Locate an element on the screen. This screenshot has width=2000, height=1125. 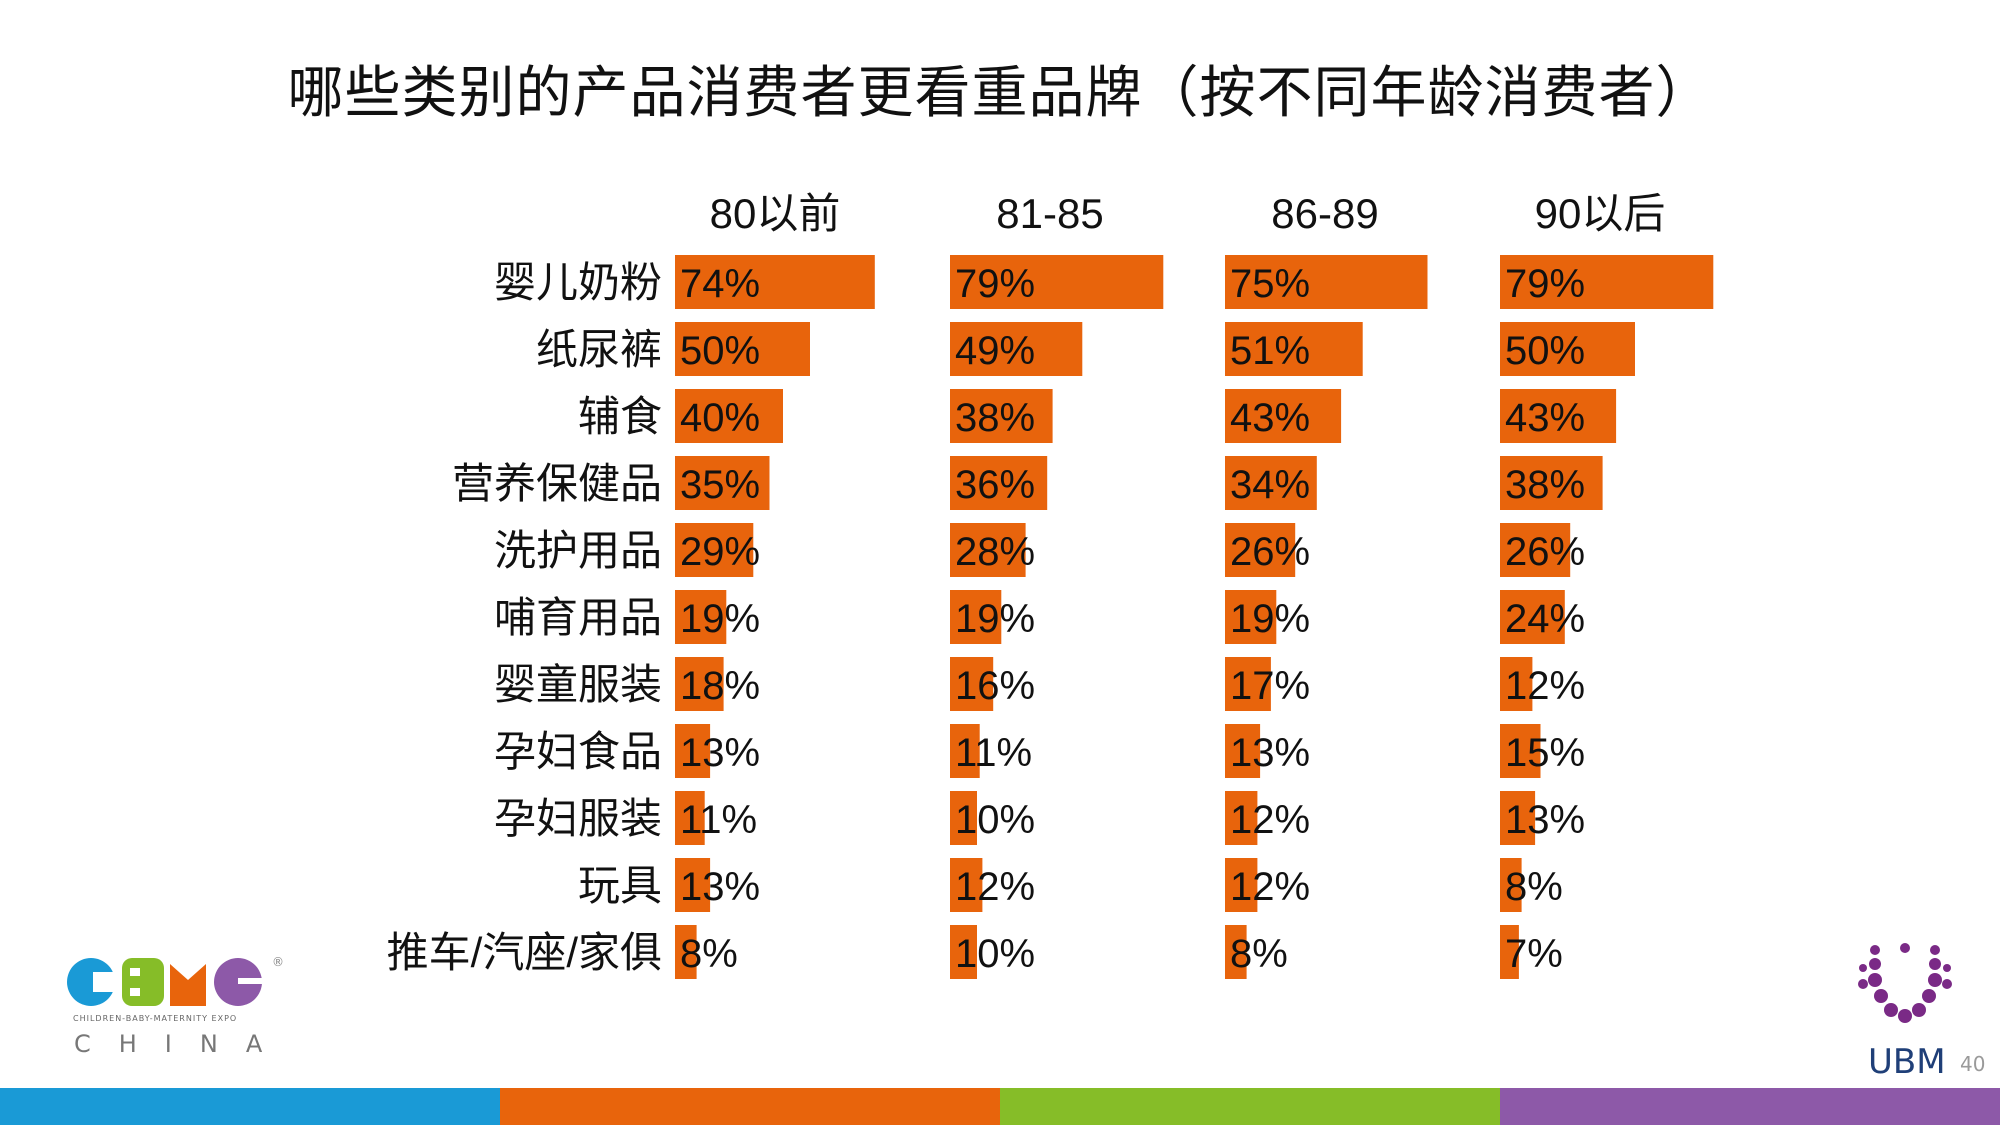
footer-stripe-orange is located at coordinates (750, 1106).